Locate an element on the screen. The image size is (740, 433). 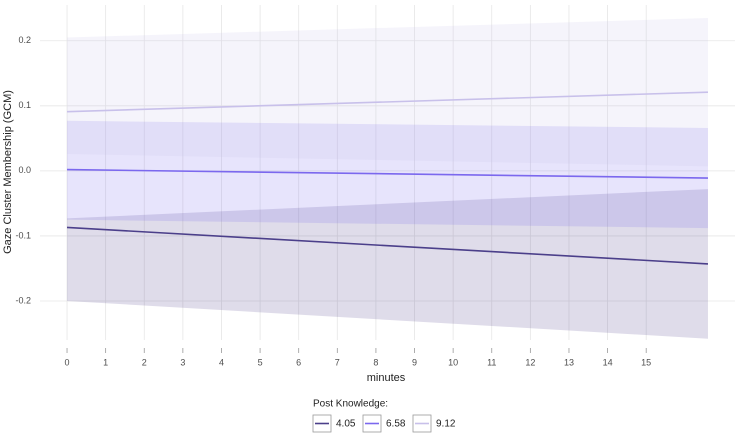
legend-title: Post Knowledge: is located at coordinates (350, 404).